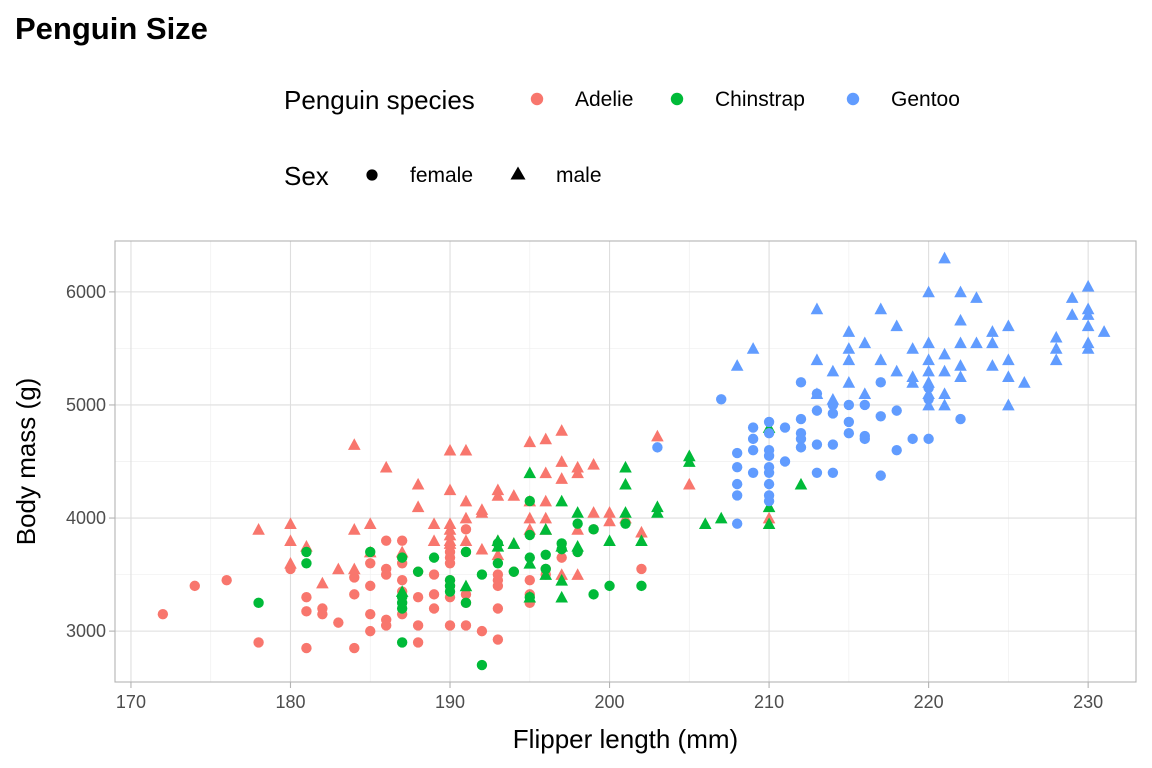  What do you see at coordinates (131, 702) in the screenshot?
I see `x-tick-label: 170` at bounding box center [131, 702].